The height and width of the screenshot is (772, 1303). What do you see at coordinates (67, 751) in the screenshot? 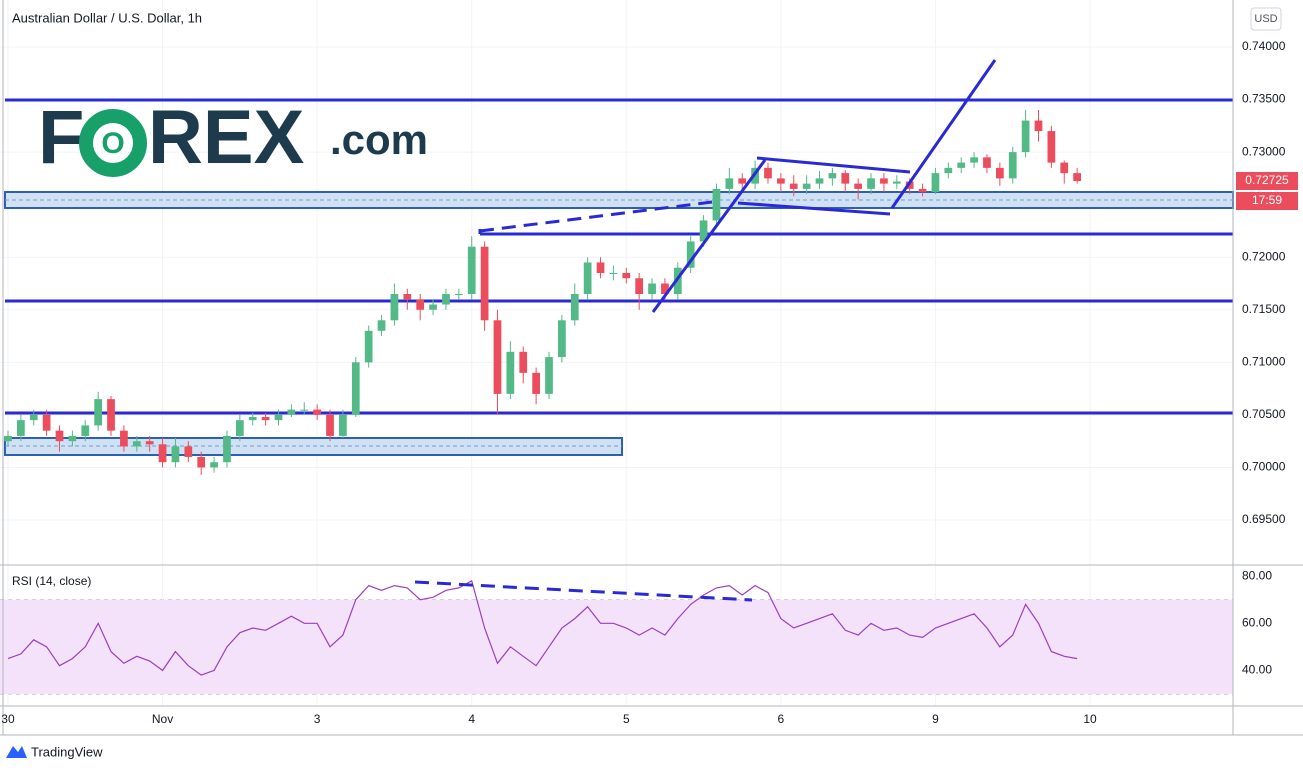
I see `footer: TradingView` at bounding box center [67, 751].